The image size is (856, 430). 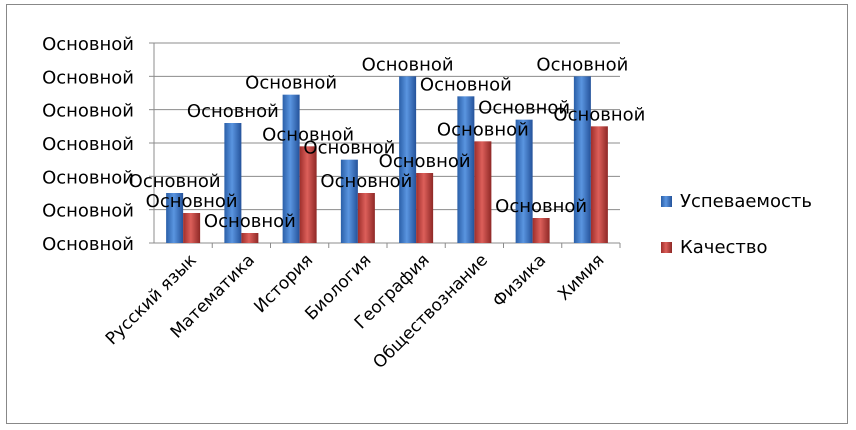 I want to click on legend-label: Качество, so click(x=724, y=247).